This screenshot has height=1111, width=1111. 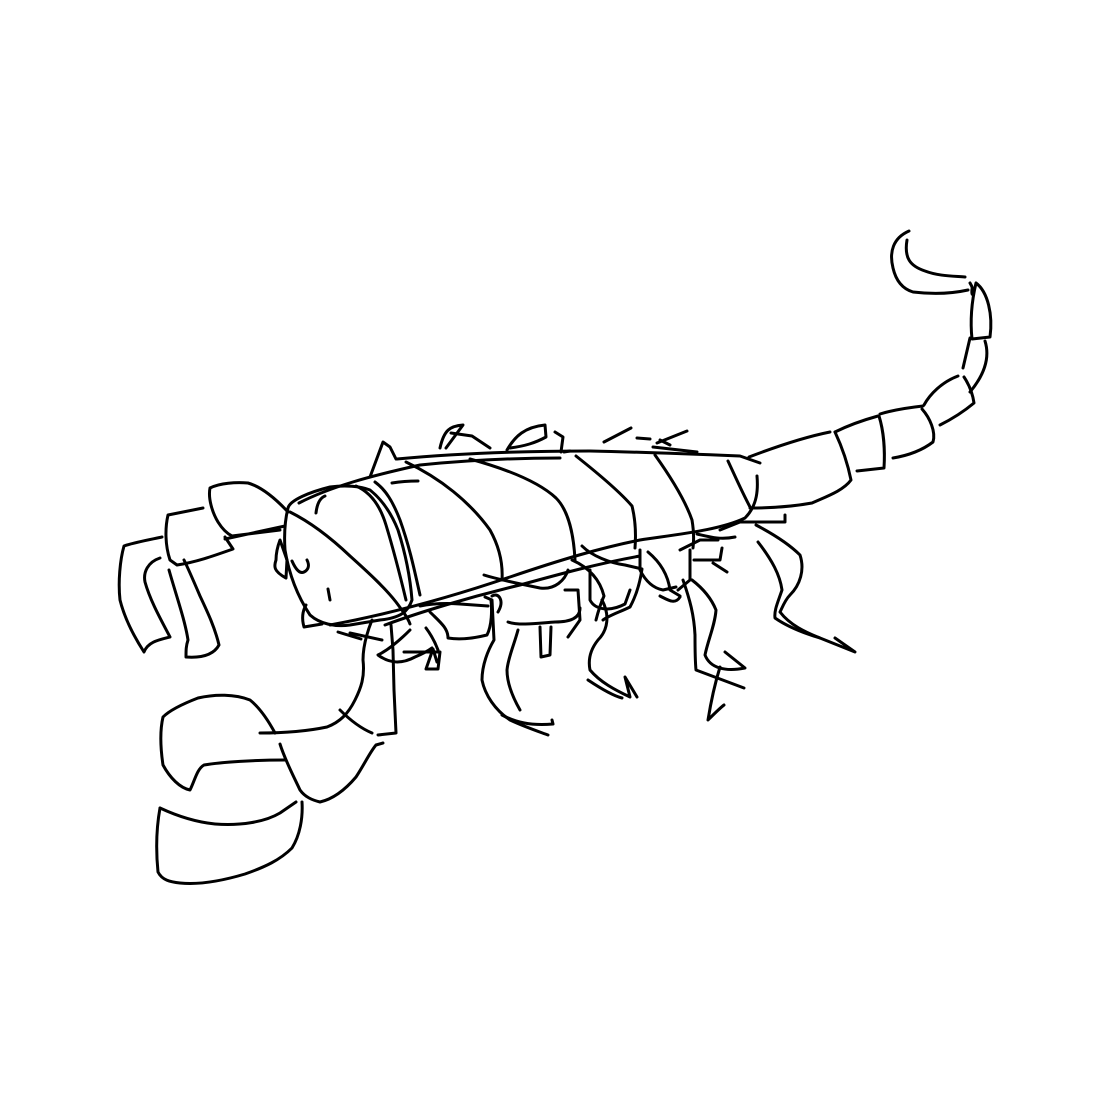 What do you see at coordinates (932, 262) in the screenshot?
I see `stinger` at bounding box center [932, 262].